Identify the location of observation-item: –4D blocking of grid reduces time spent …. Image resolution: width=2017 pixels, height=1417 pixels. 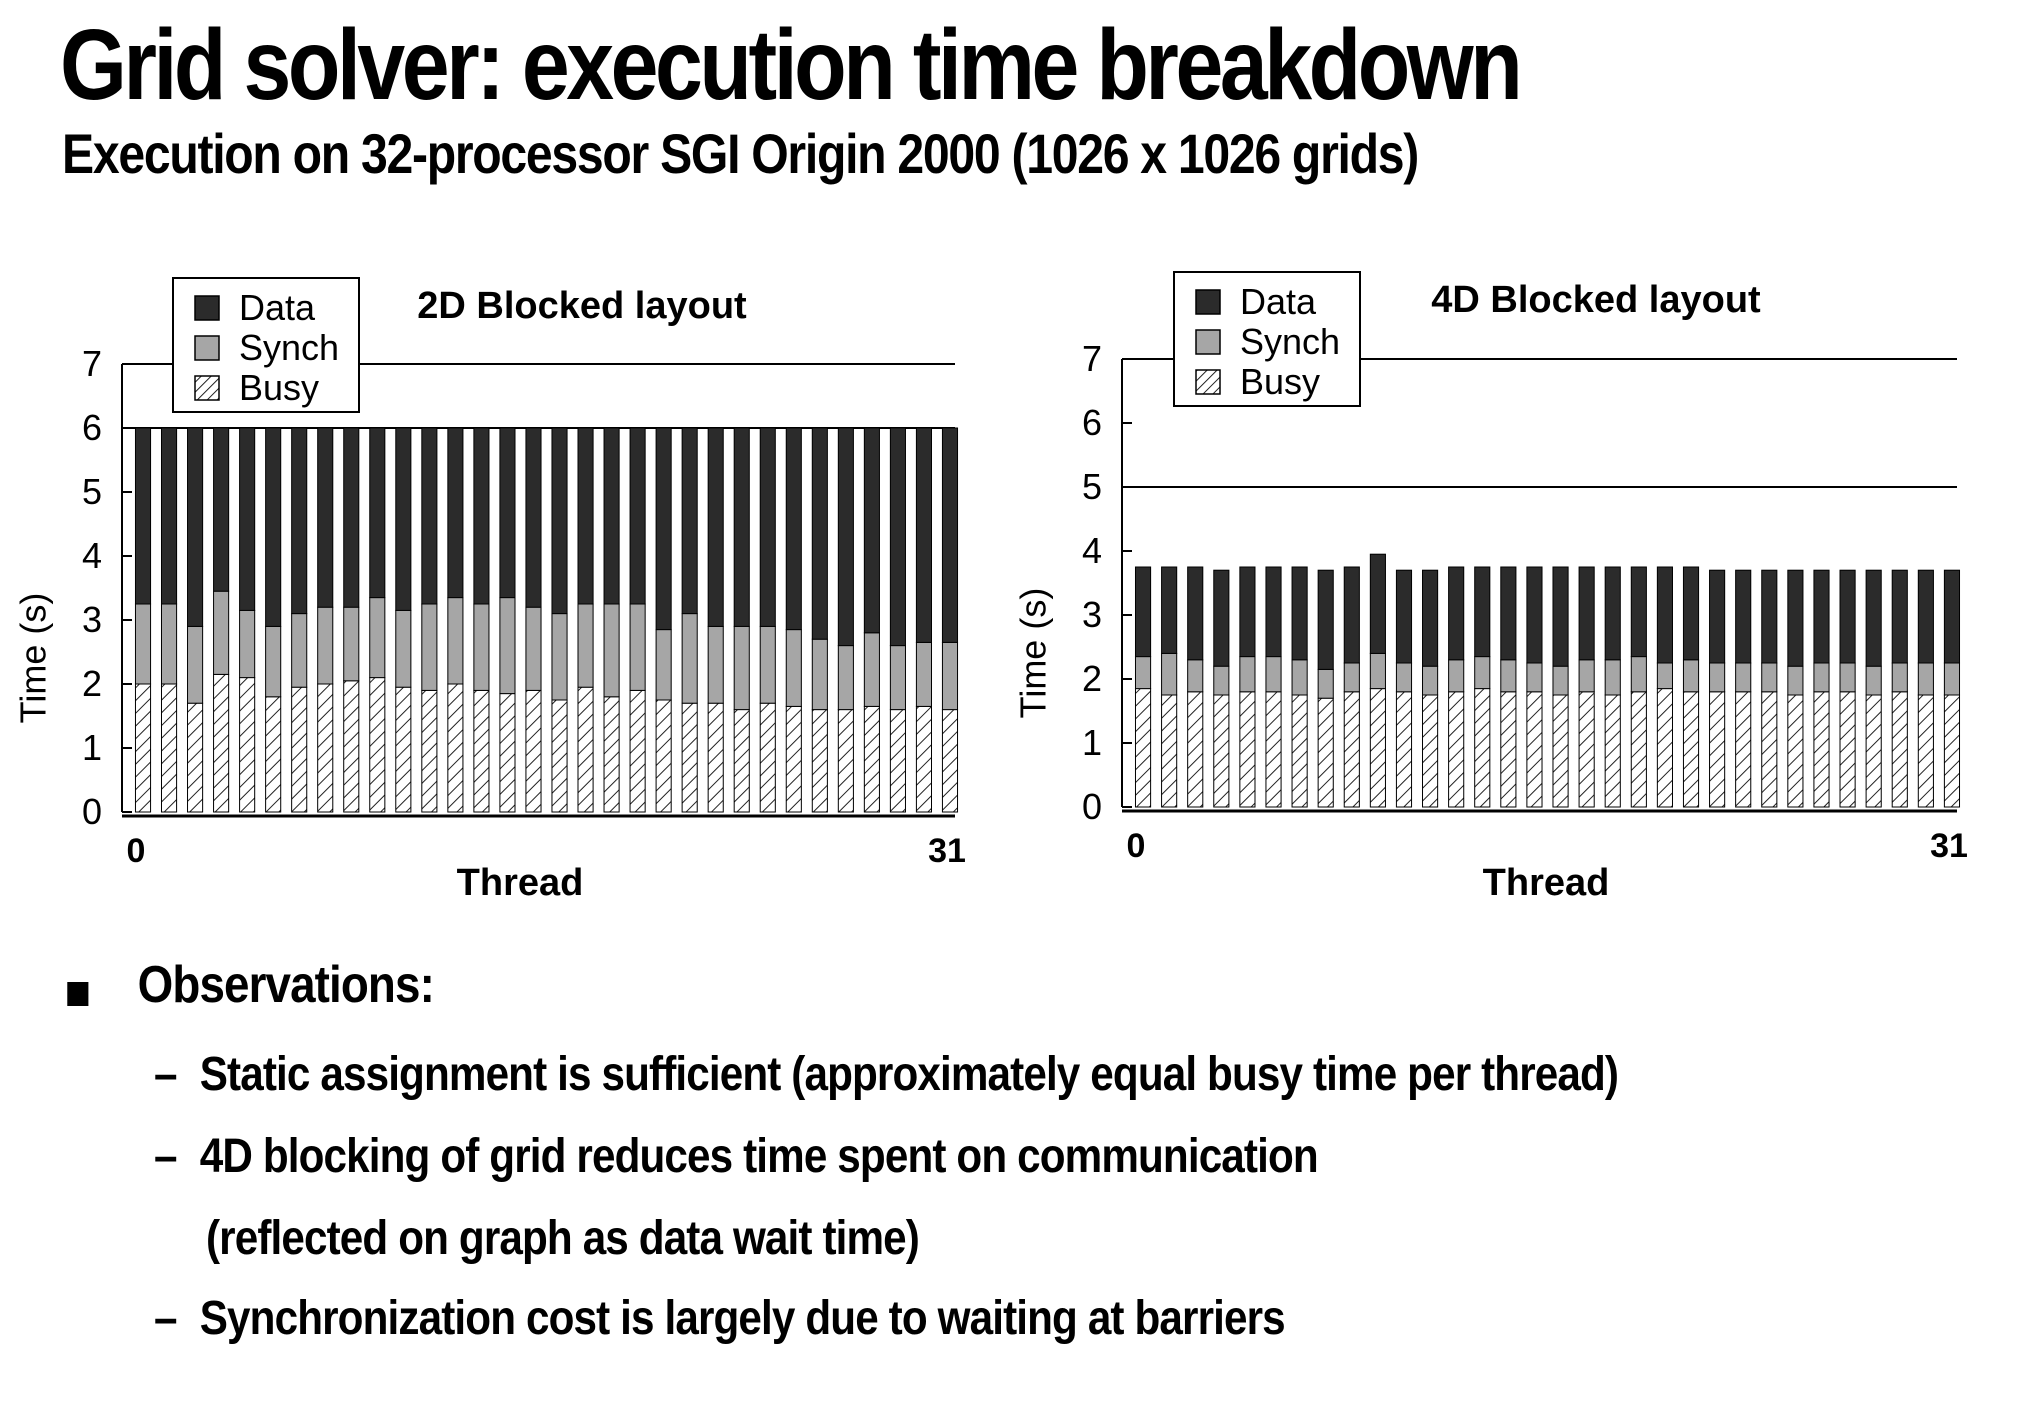
(736, 1156).